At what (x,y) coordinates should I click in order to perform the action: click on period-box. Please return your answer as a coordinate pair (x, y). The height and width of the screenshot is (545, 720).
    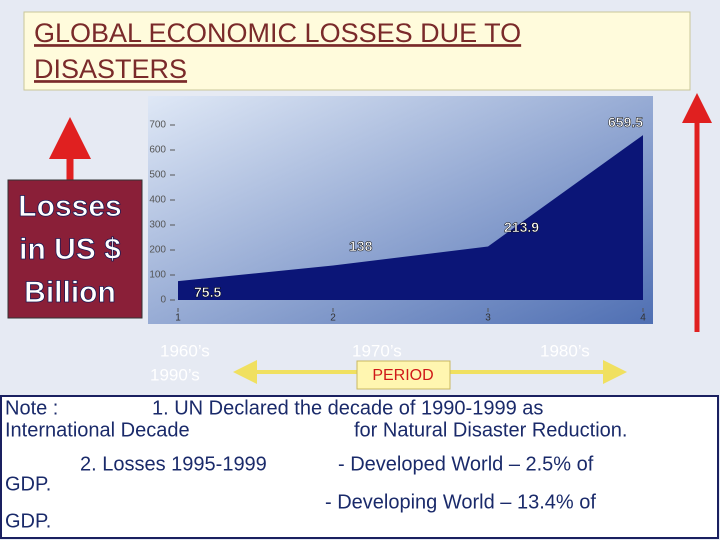
    Looking at the image, I should click on (403, 375).